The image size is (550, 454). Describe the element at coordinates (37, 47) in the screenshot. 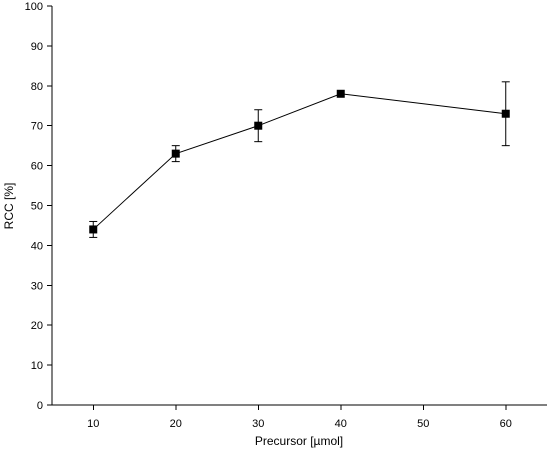

I see `y-tick-label: 90` at that location.